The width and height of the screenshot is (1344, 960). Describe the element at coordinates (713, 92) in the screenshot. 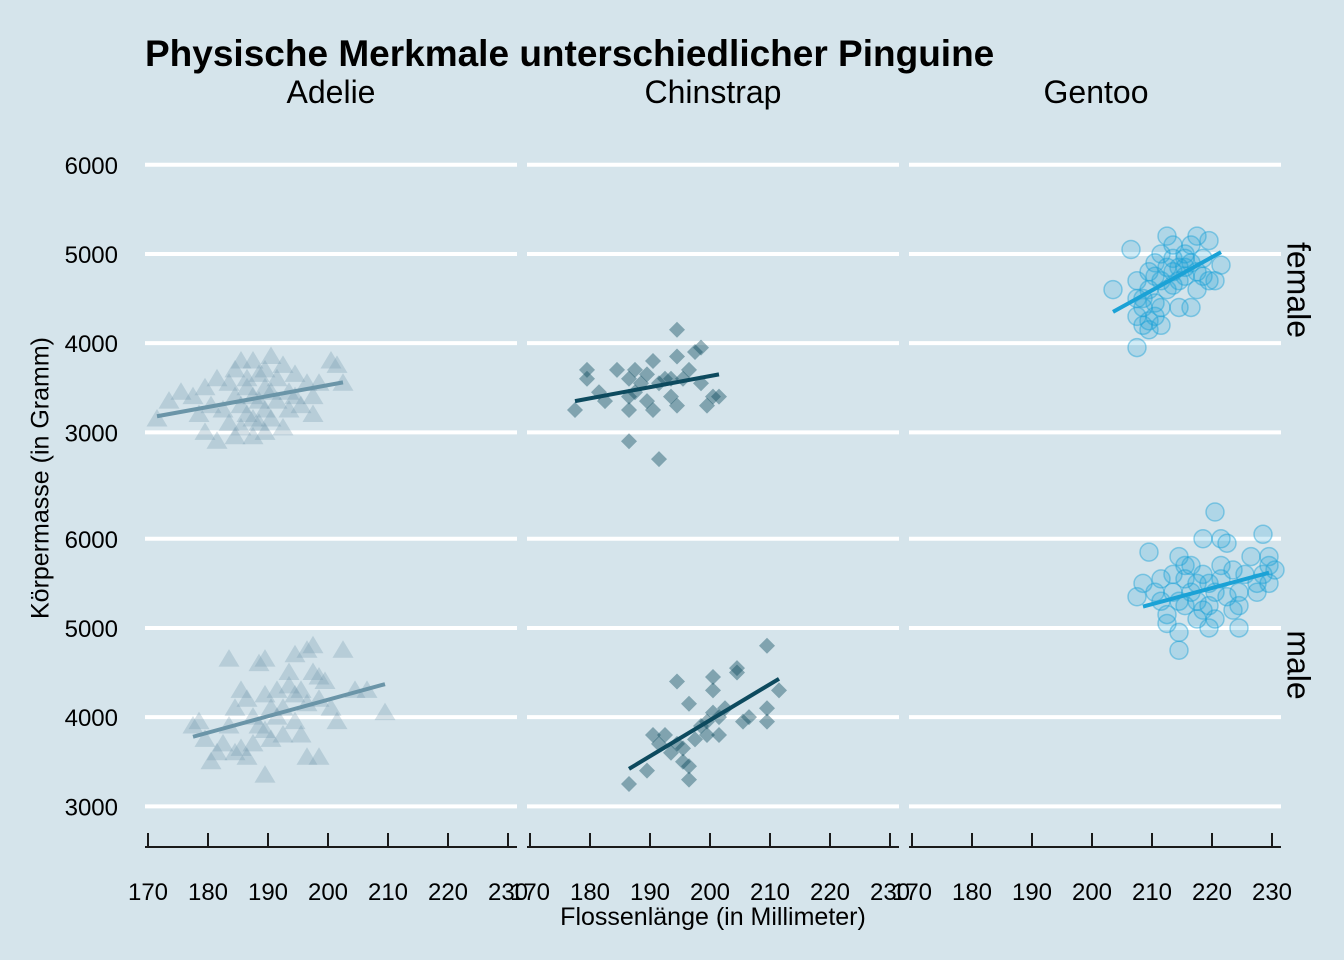

I see `strip-label-chinstrap: Chinstrap` at that location.